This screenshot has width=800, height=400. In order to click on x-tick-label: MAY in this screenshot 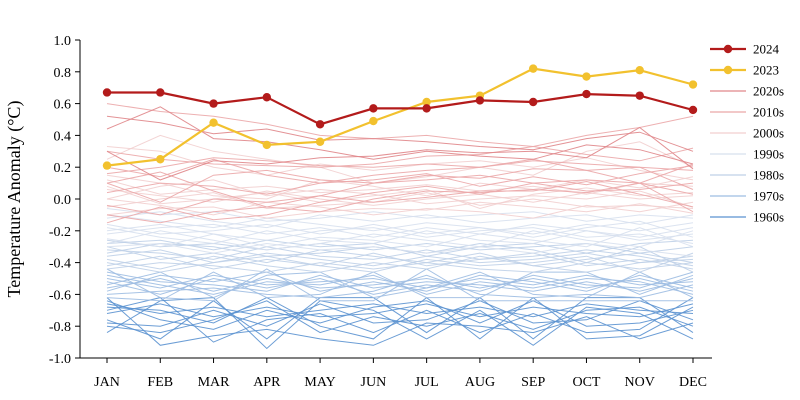, I will do `click(319, 382)`.